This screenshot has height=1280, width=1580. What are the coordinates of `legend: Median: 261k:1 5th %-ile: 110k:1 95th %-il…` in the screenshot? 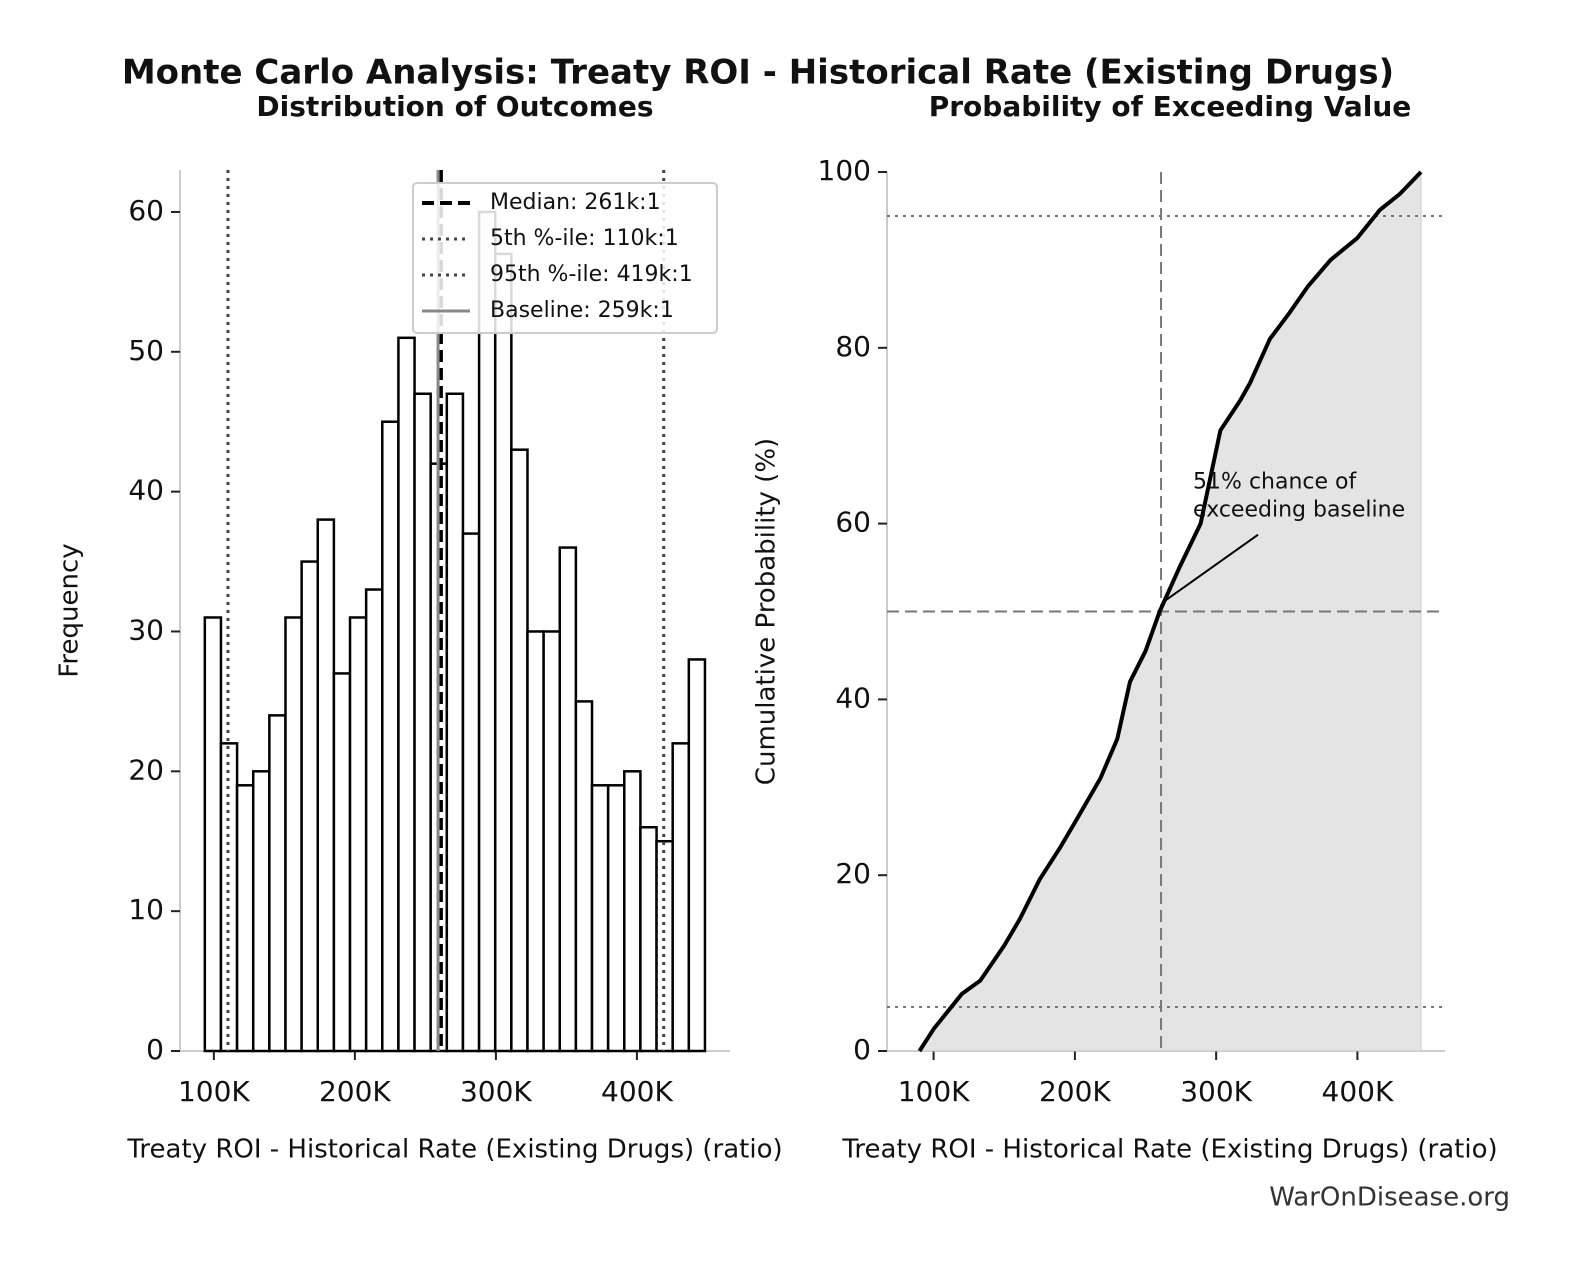 It's located at (565, 258).